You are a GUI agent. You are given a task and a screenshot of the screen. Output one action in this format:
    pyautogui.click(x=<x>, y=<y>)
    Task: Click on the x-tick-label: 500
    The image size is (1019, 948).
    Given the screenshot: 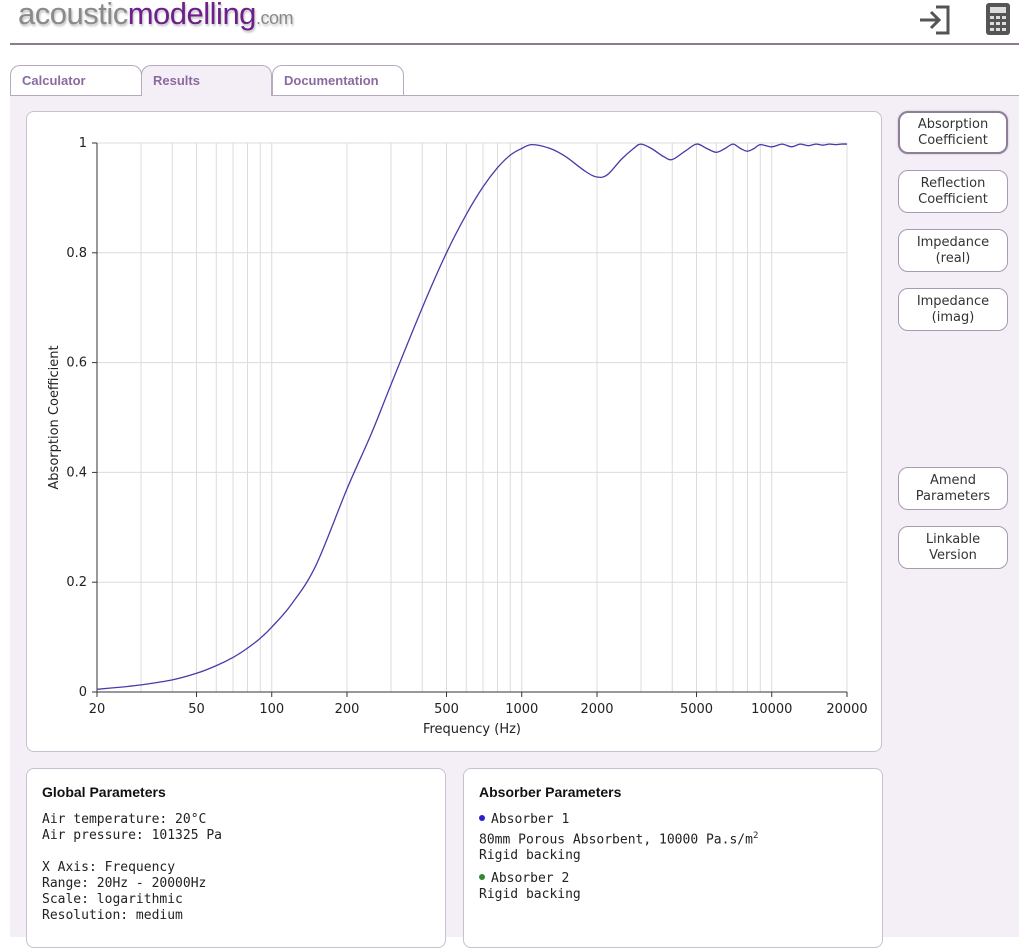 What is the action you would take?
    pyautogui.click(x=446, y=709)
    